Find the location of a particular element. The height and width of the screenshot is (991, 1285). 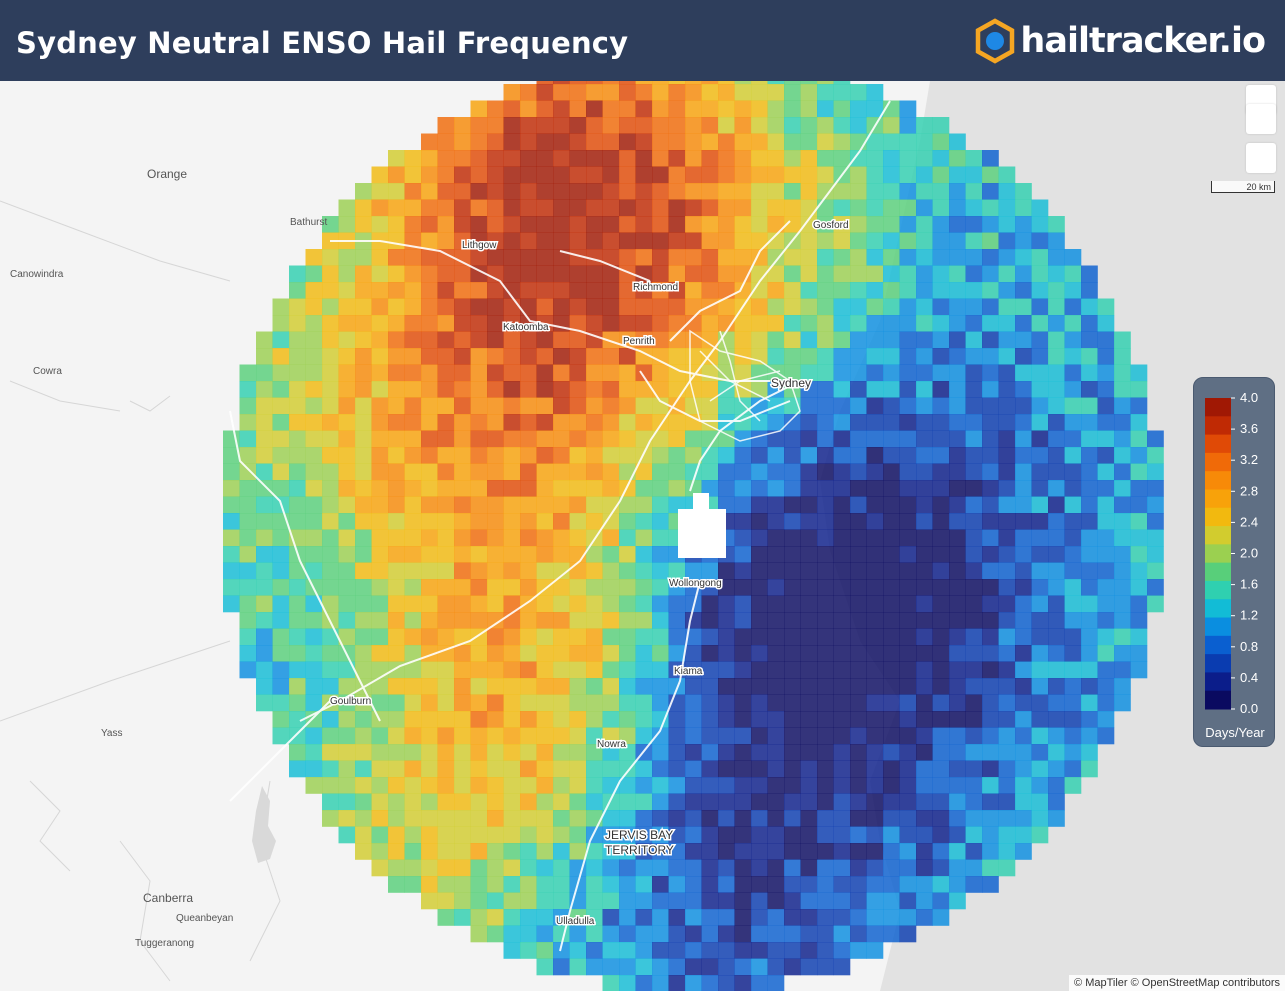

zoom-out-button is located at coordinates (1261, 119).